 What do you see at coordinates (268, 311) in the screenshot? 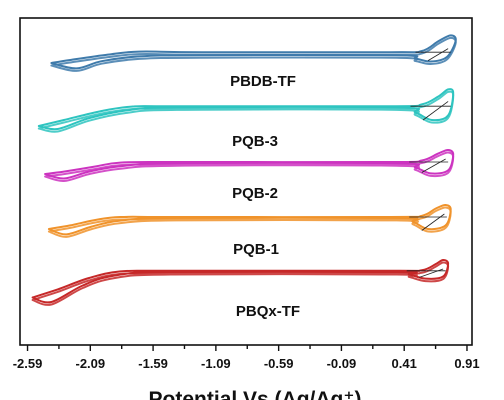
I see `series-label-pbqx-tf: PBQx-TF` at bounding box center [268, 311].